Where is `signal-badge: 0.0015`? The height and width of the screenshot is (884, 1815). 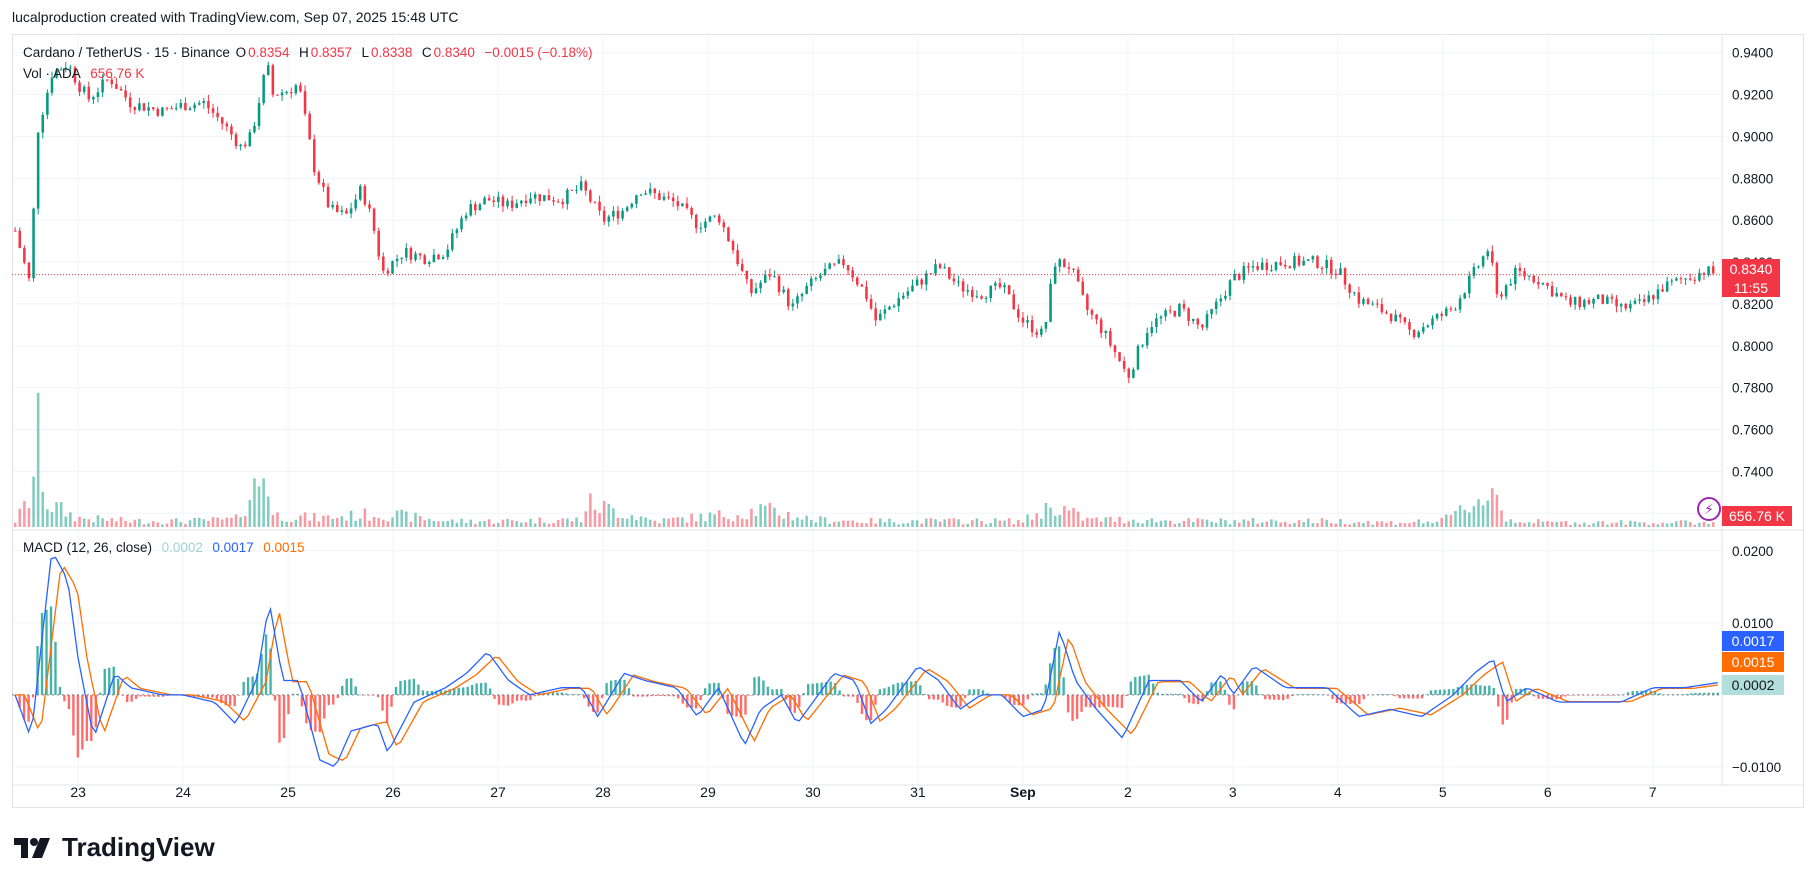 signal-badge: 0.0015 is located at coordinates (1753, 662).